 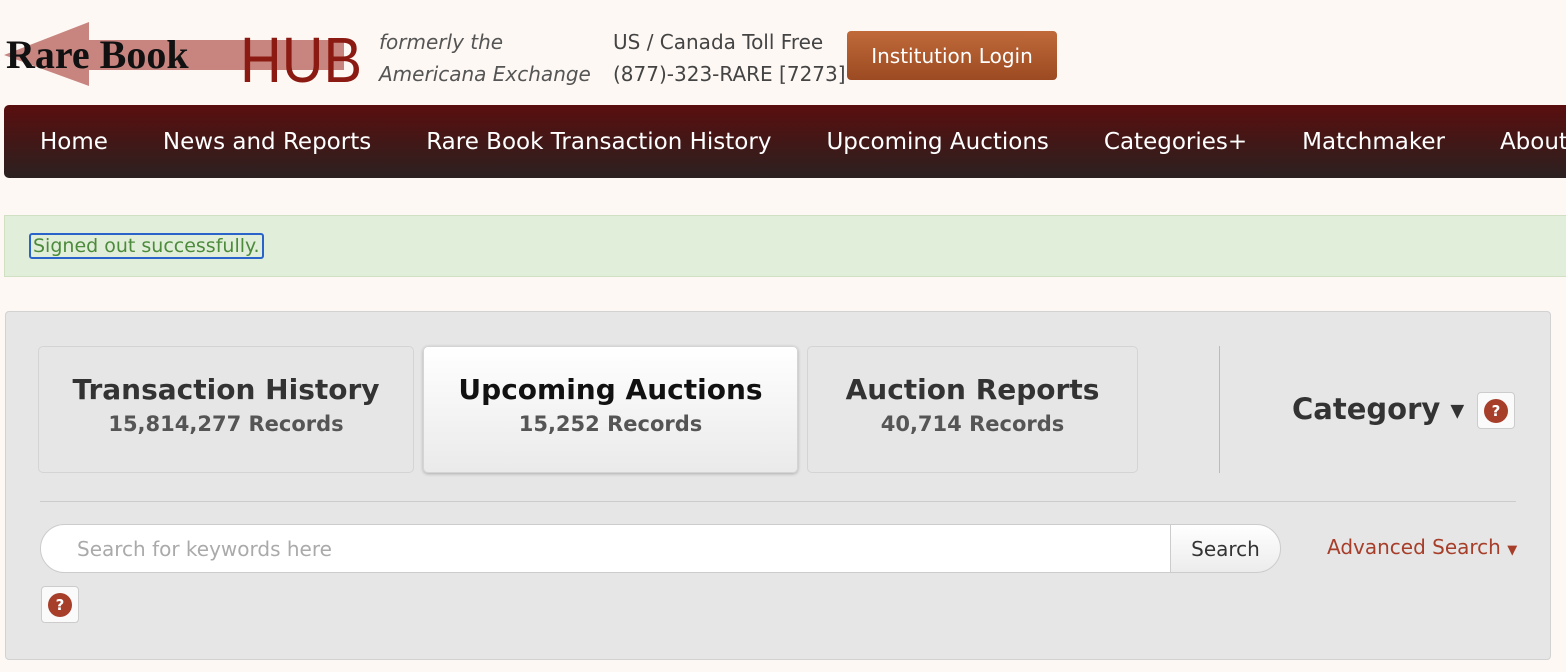 What do you see at coordinates (1532, 141) in the screenshot?
I see `nav-about: About` at bounding box center [1532, 141].